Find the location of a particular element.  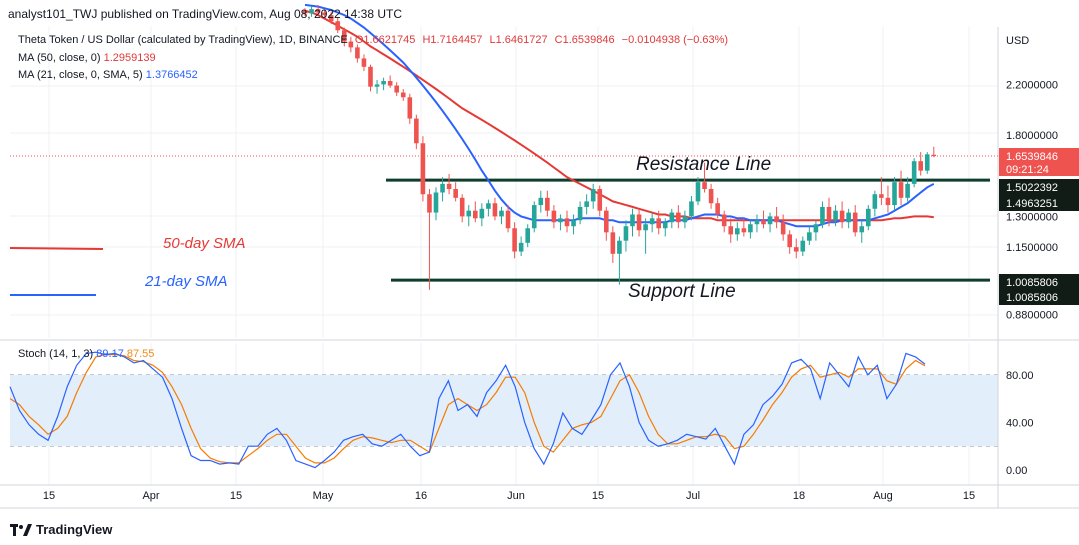

stoch-legend: Stoch (14, 1, 3) 89.17 87.55 is located at coordinates (86, 354).